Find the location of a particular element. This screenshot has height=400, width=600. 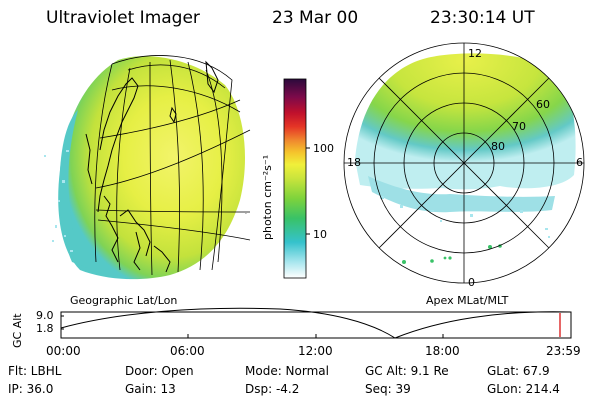

polar-caption: Apex MLat/MLT is located at coordinates (467, 300).